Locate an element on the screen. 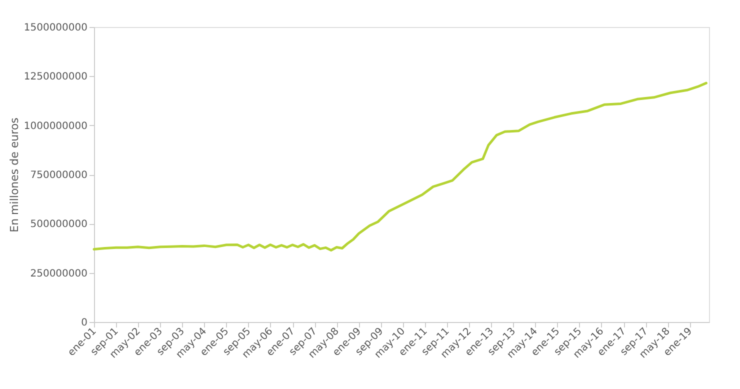 Image resolution: width=740 pixels, height=389 pixels. y-tick-label: 500000000 is located at coordinates (59, 224).